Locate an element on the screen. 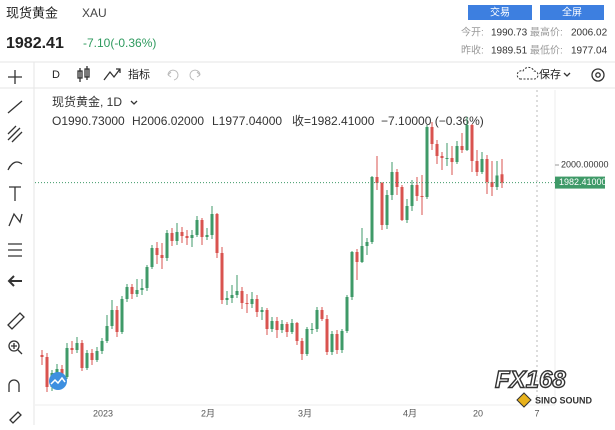 Image resolution: width=615 pixels, height=430 pixels. interval-button: D is located at coordinates (56, 75).